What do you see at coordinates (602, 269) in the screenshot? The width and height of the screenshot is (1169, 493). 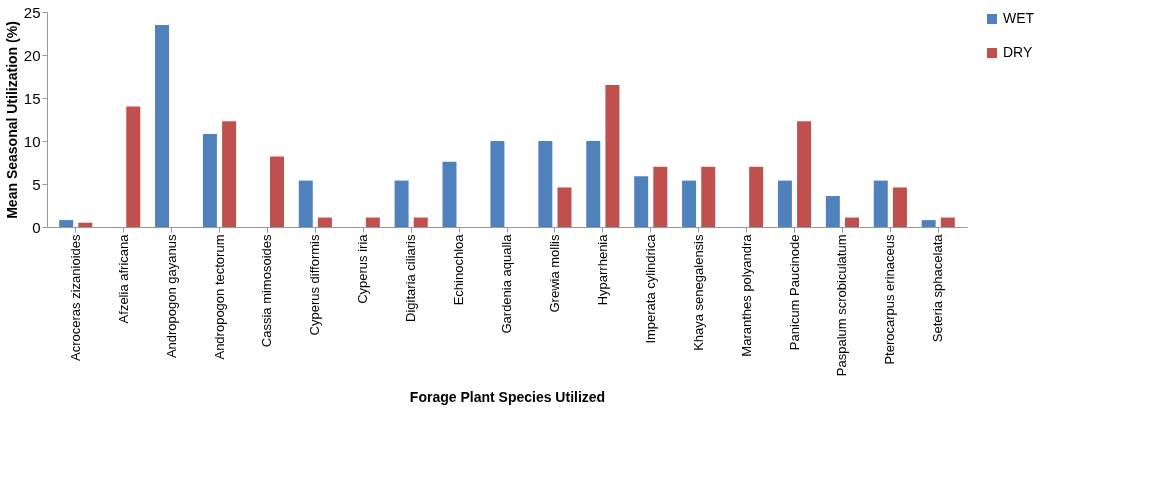 I see `x-tick-label: Hyparrhenia` at bounding box center [602, 269].